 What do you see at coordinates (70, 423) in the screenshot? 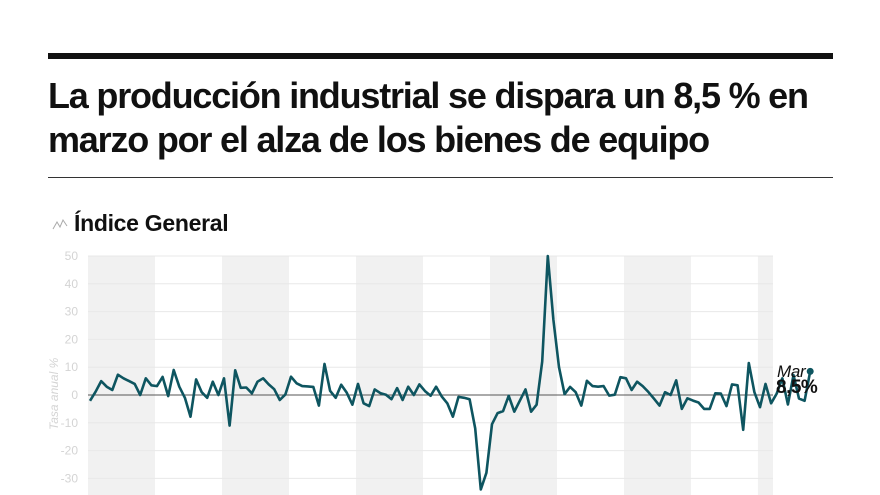
I see `y-tick-label: -10` at bounding box center [70, 423].